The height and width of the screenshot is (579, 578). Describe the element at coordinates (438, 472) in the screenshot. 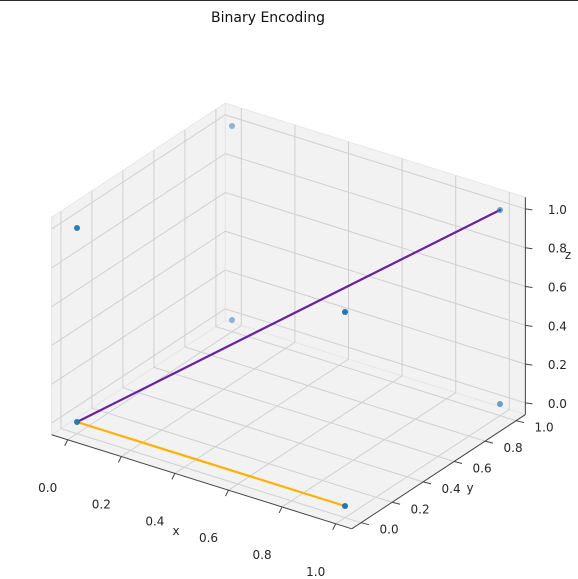

I see `y-axis-line` at that location.